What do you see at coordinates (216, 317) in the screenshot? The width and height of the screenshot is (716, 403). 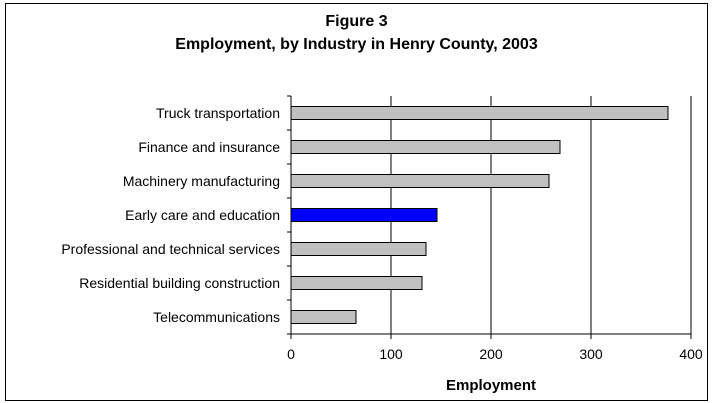 I see `category-label: Telecommunications` at bounding box center [216, 317].